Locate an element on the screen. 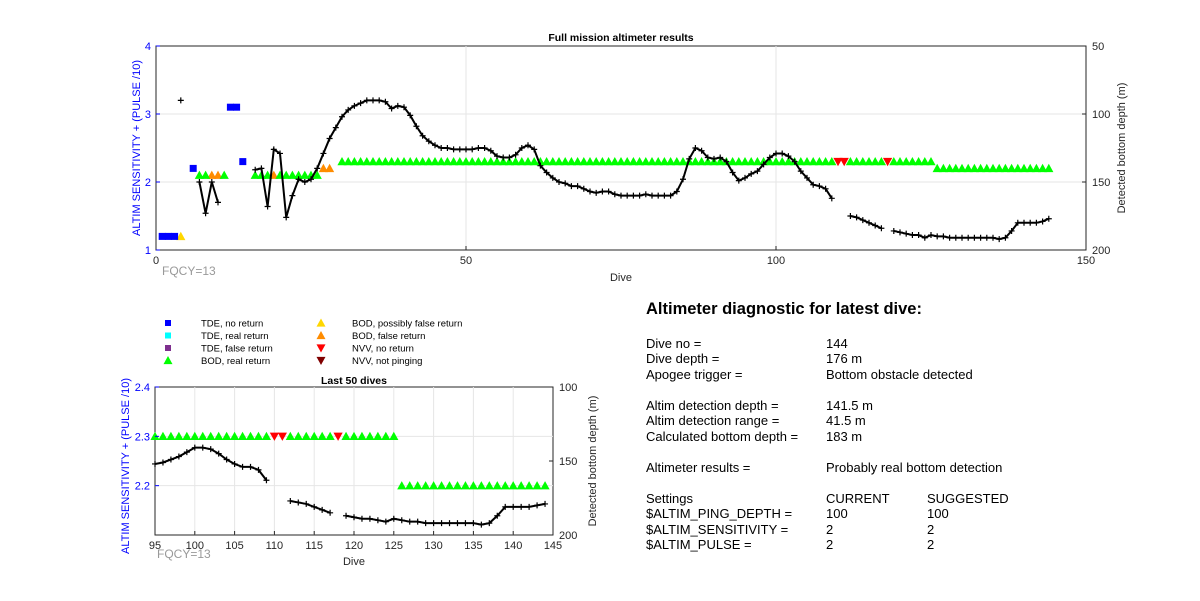  x-tick-label: 140 is located at coordinates (513, 546).